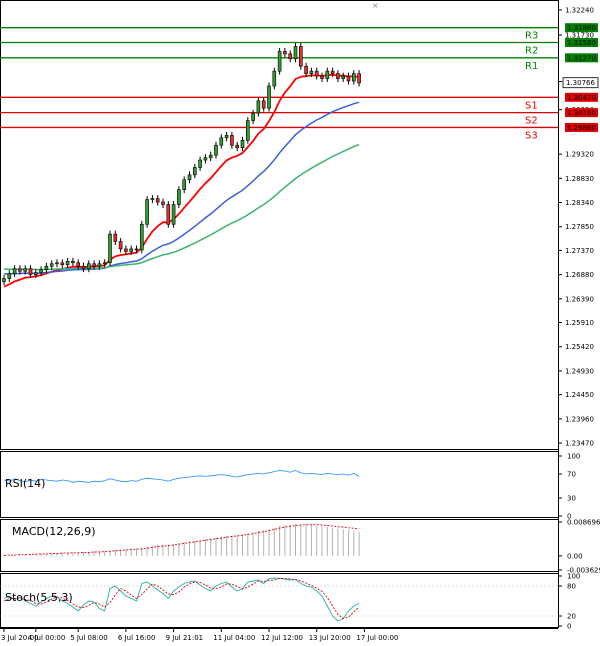 This screenshot has width=600, height=646. What do you see at coordinates (181, 476) in the screenshot?
I see `rsi-line` at bounding box center [181, 476].